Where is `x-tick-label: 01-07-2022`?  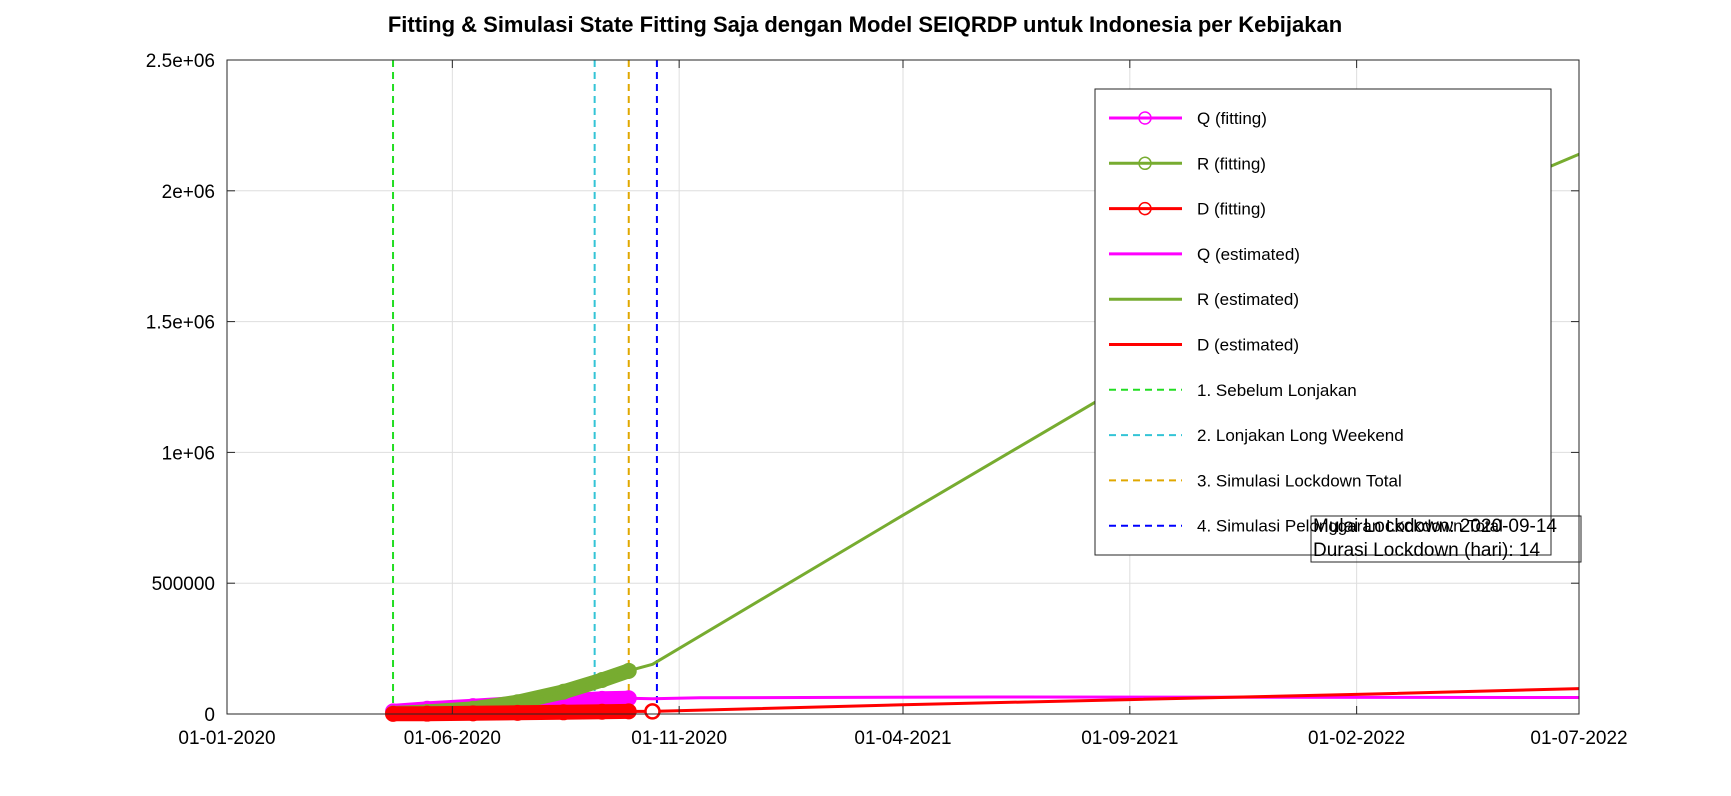 x-tick-label: 01-07-2022 is located at coordinates (1578, 738).